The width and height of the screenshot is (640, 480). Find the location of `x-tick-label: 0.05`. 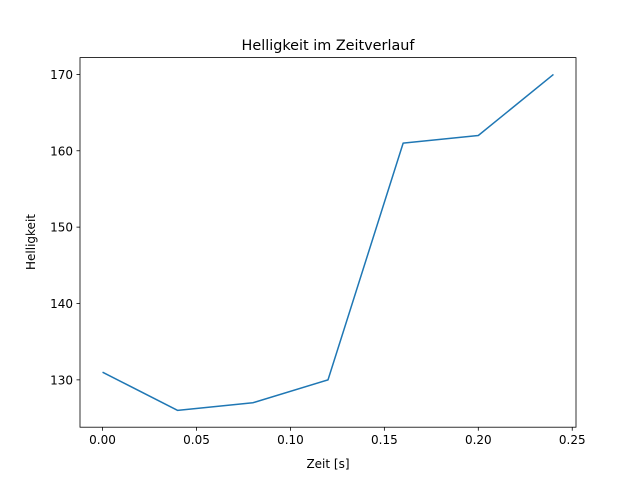

x-tick-label: 0.05 is located at coordinates (196, 440).